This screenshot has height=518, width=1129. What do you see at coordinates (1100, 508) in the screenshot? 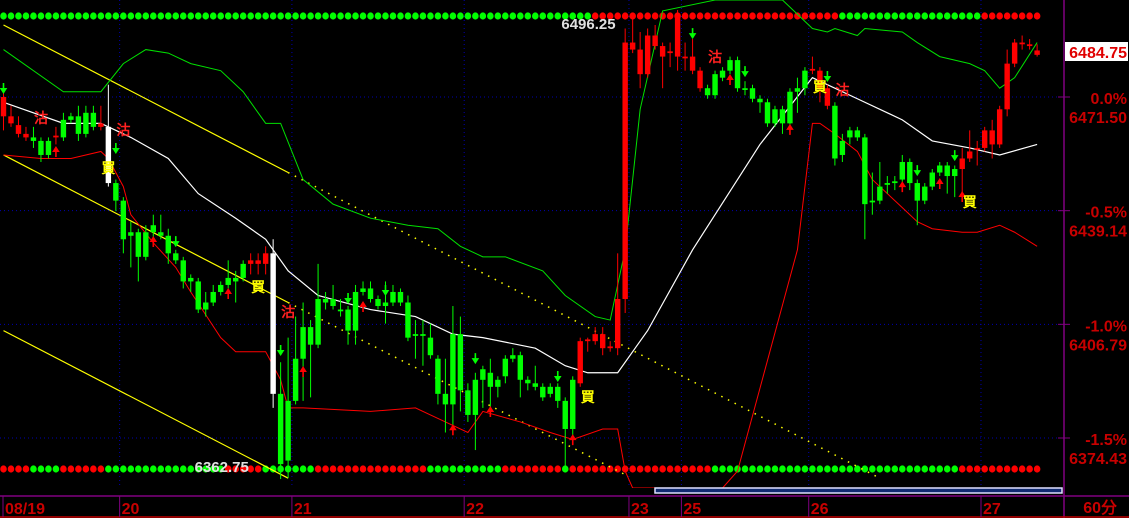
I see `timeframe-label: 60分` at bounding box center [1100, 508].